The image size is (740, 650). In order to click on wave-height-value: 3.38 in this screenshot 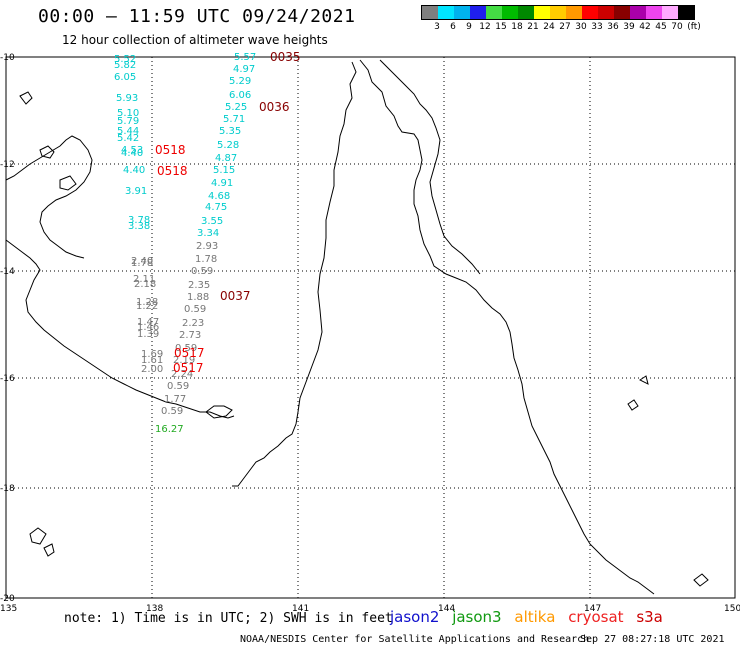, I will do `click(139, 226)`.